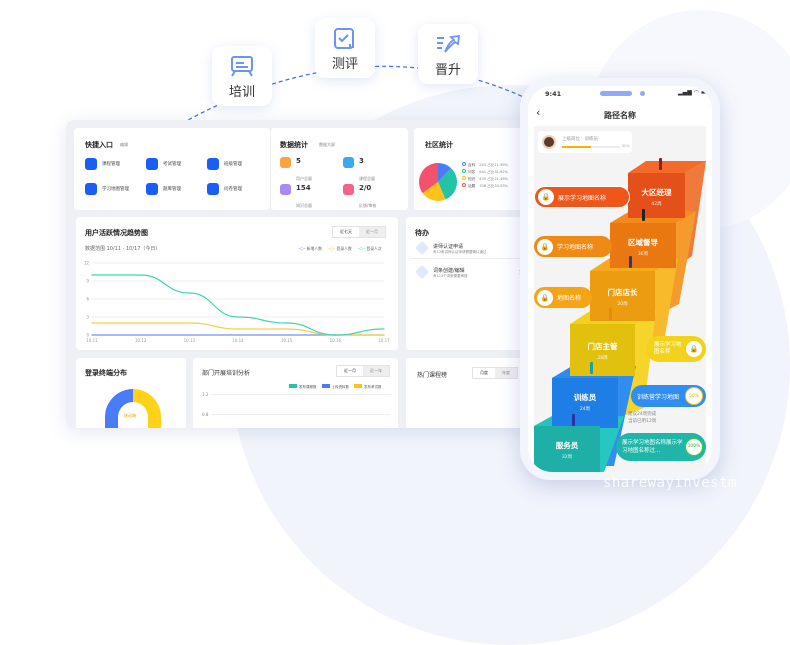 This screenshot has height=645, width=790. I want to click on quick-entry-item: 学习地图管理, so click(107, 189).